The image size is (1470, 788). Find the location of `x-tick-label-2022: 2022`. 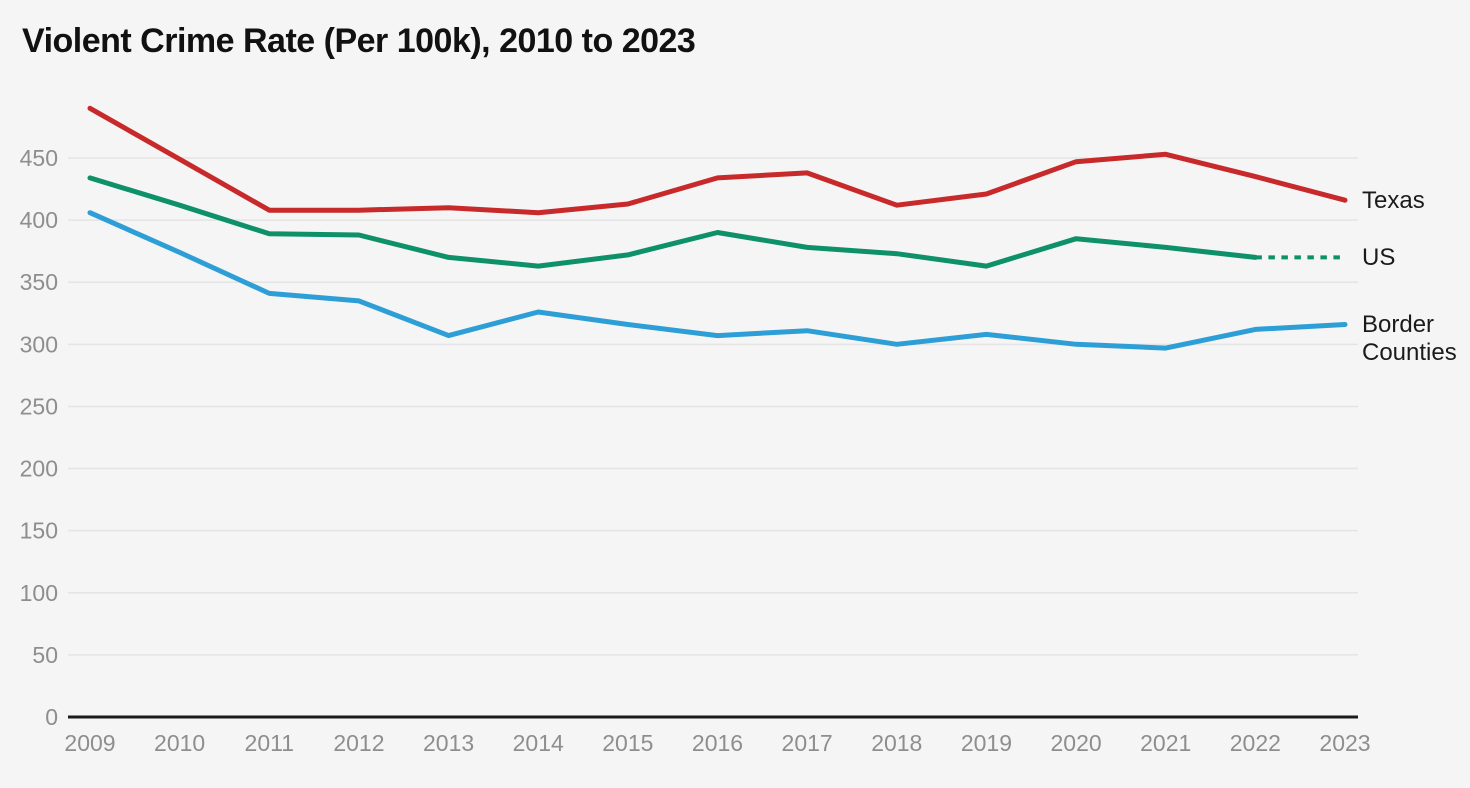

x-tick-label-2022: 2022 is located at coordinates (1255, 743).